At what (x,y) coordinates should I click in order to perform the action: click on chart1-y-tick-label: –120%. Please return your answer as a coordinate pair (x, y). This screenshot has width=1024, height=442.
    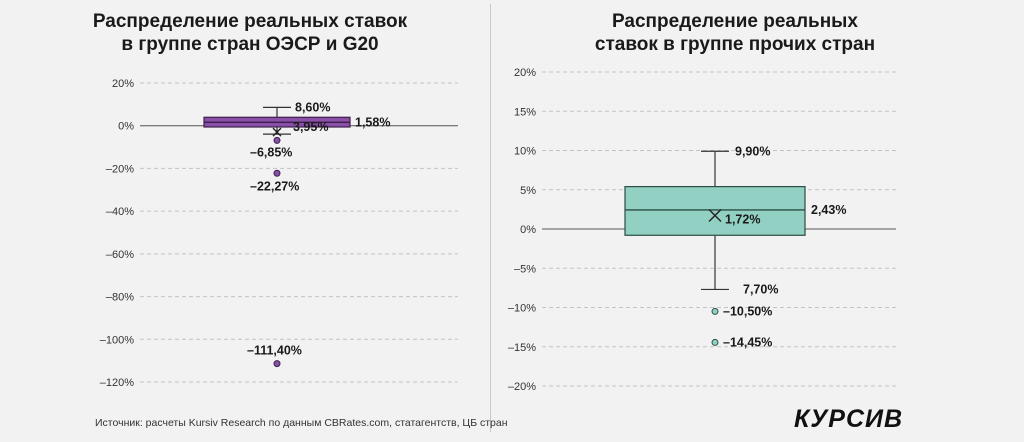
    Looking at the image, I should click on (117, 383).